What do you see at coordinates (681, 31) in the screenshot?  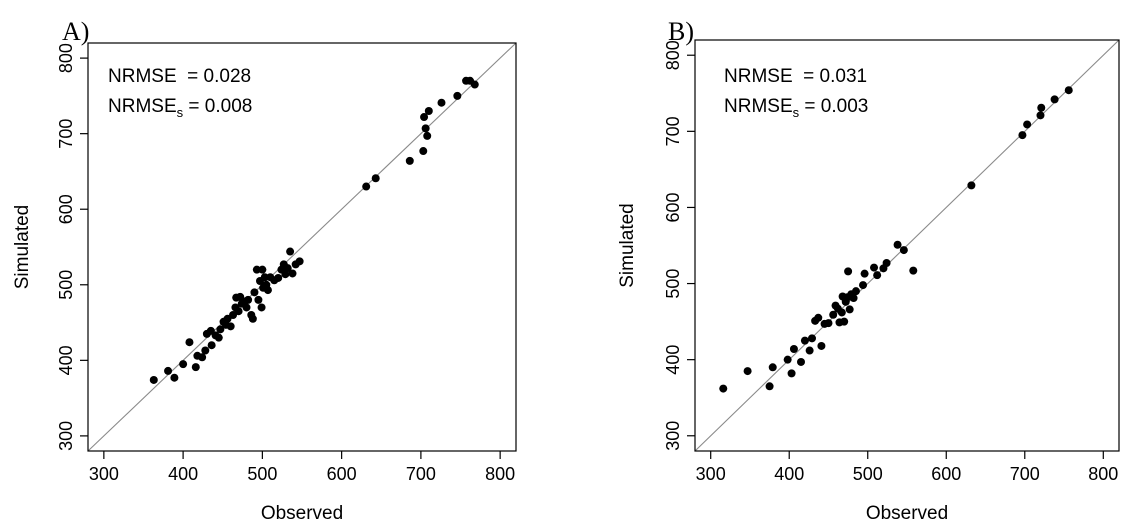 I see `panel-label: B)` at bounding box center [681, 31].